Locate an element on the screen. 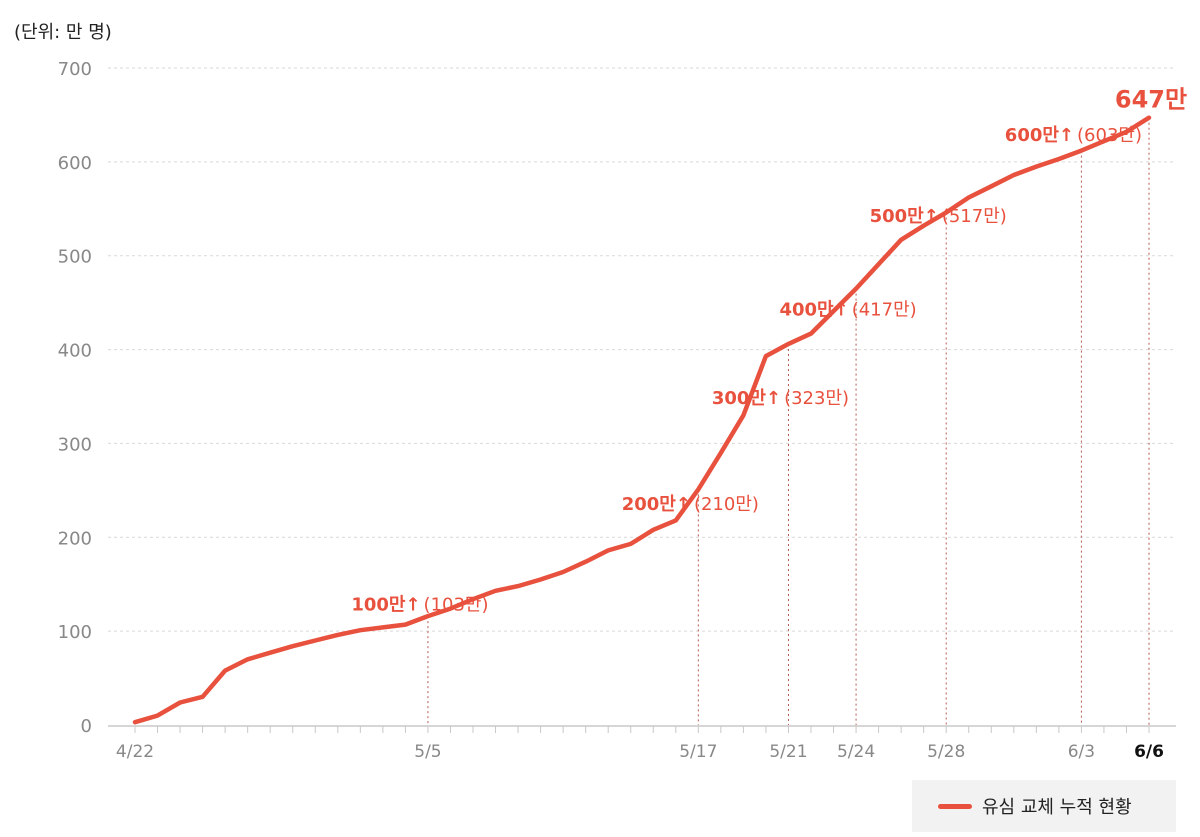 This screenshot has width=1200, height=837. milestone-detail-label: (323만) is located at coordinates (816, 398).